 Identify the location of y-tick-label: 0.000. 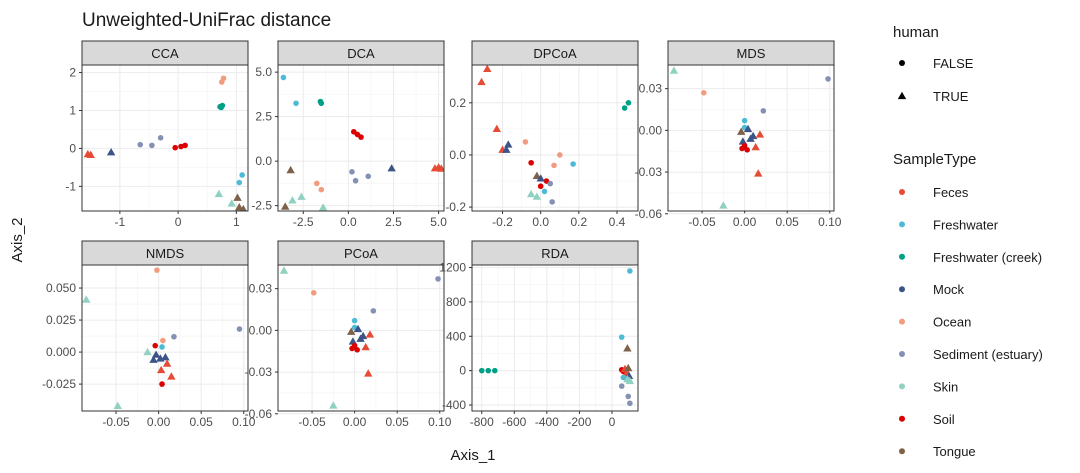
(61, 352).